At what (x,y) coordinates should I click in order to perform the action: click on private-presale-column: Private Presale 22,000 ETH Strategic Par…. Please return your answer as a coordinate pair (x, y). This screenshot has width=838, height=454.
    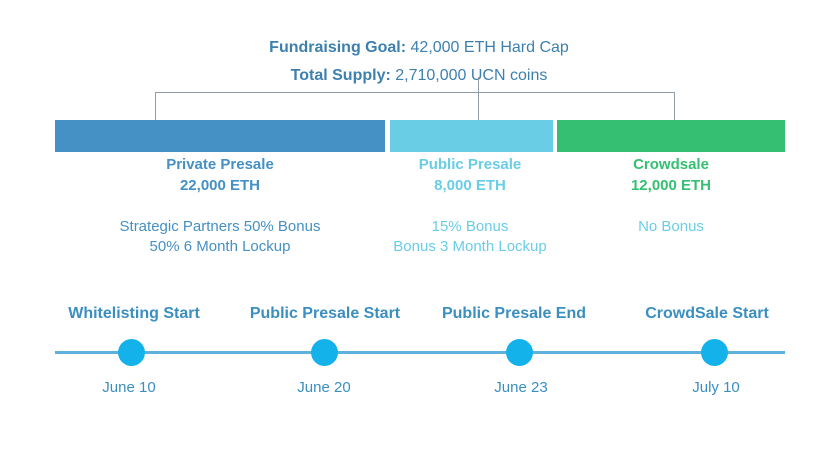
    Looking at the image, I should click on (220, 206).